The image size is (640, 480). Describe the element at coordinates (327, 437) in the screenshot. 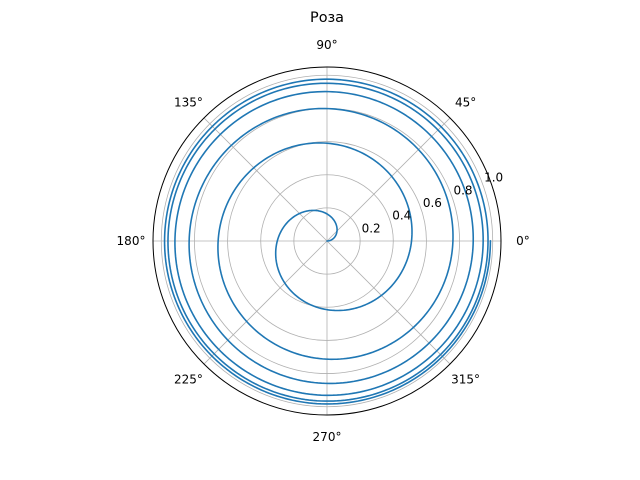

I see `angle-tick-label-270: 270°` at that location.